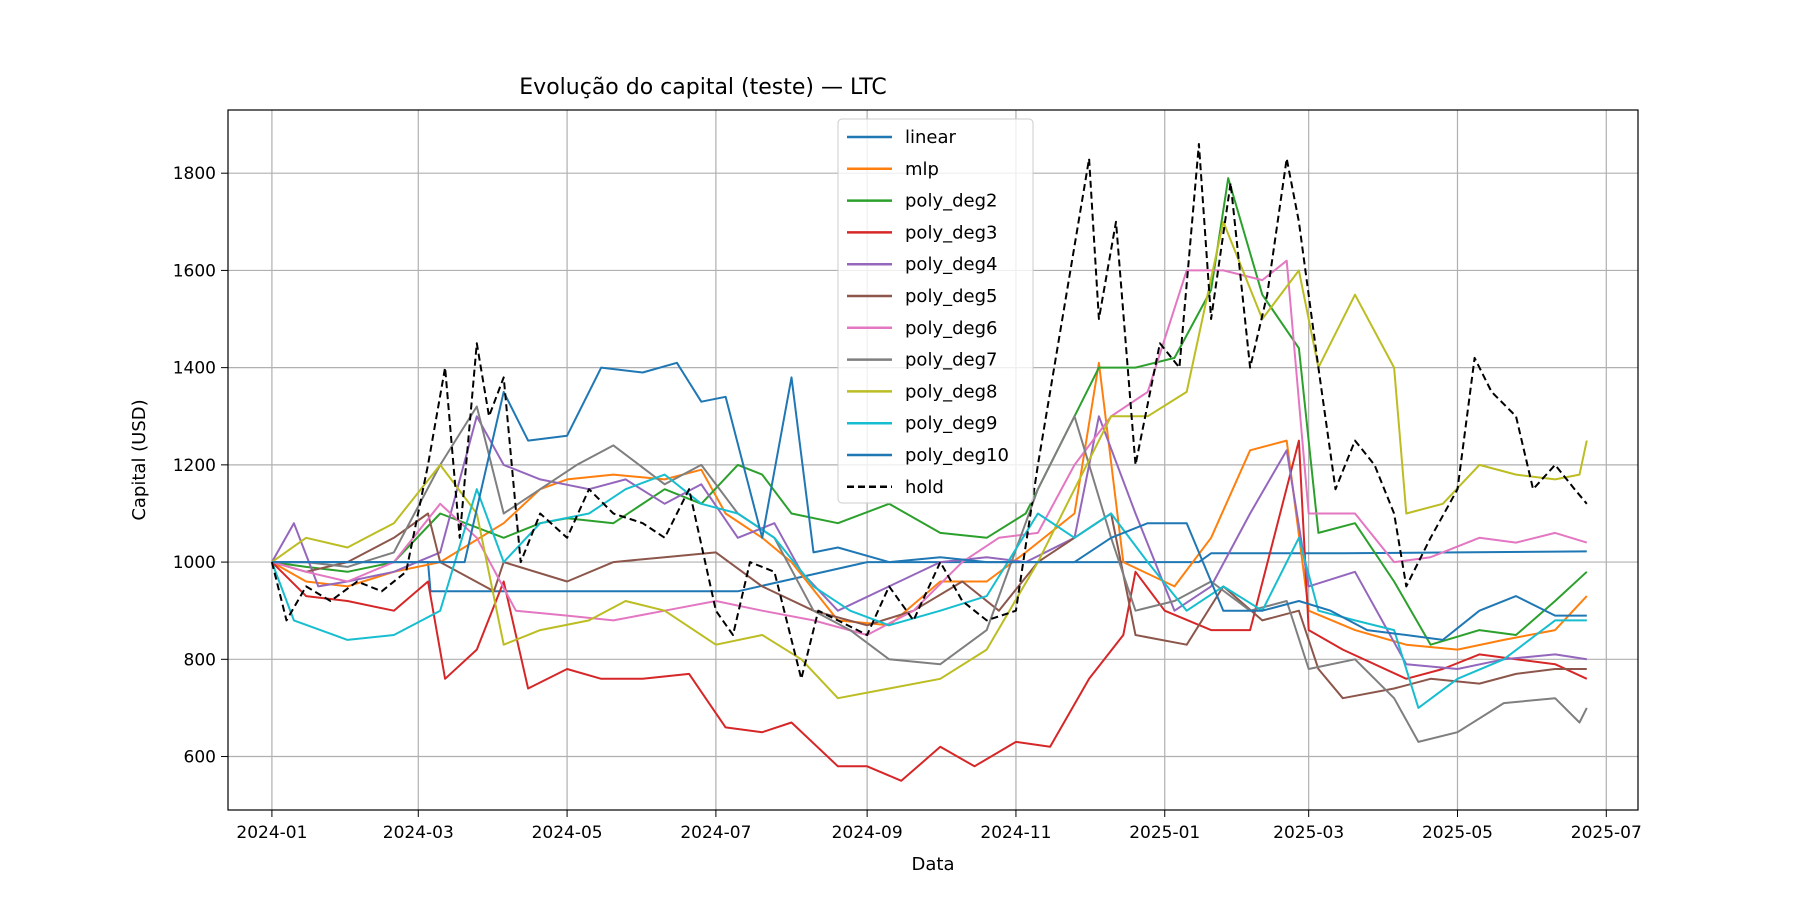 The height and width of the screenshot is (900, 1800). Describe the element at coordinates (567, 833) in the screenshot. I see `x-tick-label: 2024-05` at that location.